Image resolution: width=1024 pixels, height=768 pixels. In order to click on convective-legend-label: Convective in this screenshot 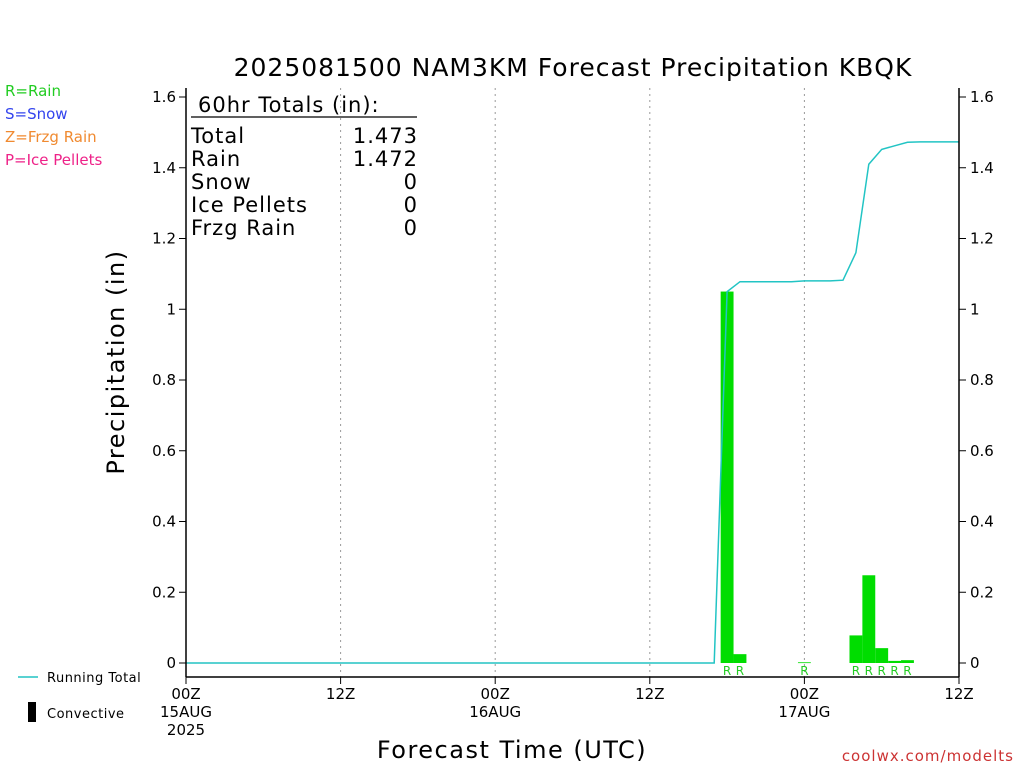, I will do `click(86, 714)`.